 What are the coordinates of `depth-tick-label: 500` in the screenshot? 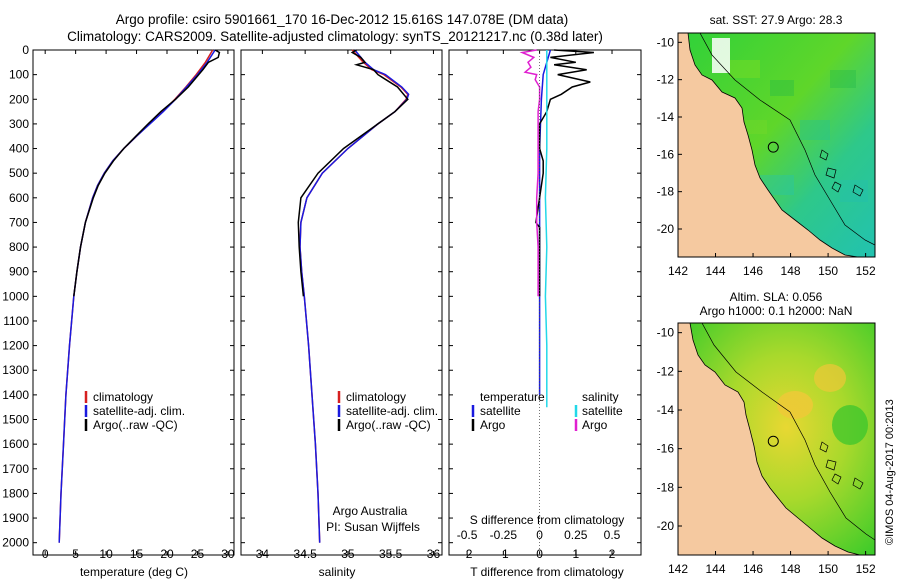 It's located at (19, 173).